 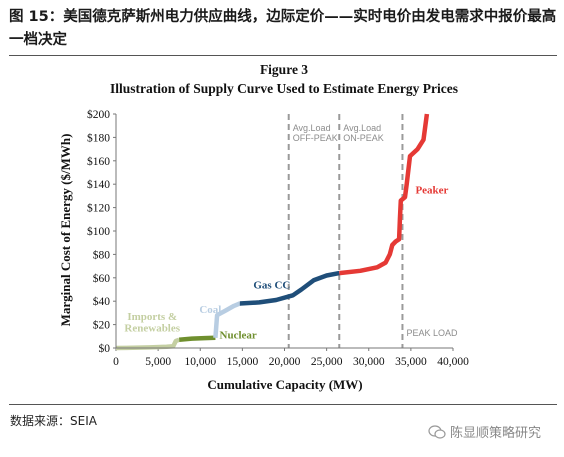 What do you see at coordinates (496, 433) in the screenshot?
I see `watermark-text: 陈显顺策略研究` at bounding box center [496, 433].